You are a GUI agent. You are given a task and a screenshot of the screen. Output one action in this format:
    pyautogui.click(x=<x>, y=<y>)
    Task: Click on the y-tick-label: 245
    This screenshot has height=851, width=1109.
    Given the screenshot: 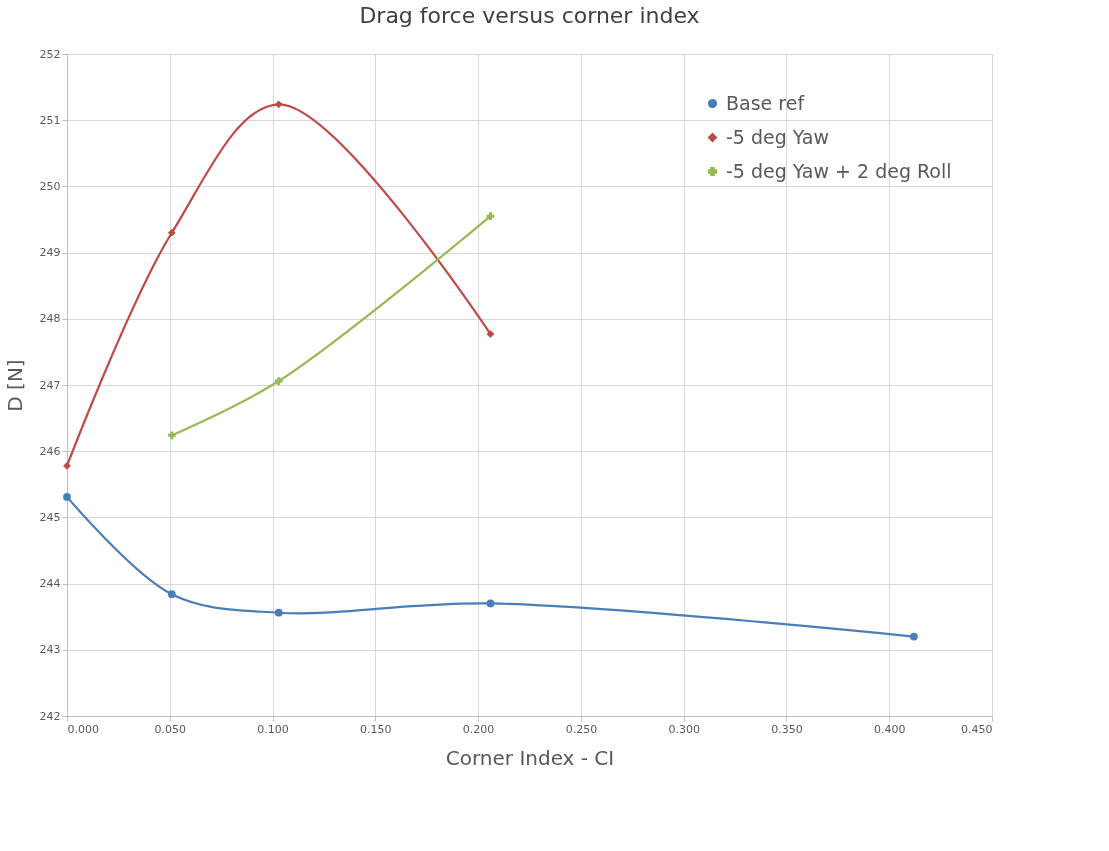 What is the action you would take?
    pyautogui.click(x=50, y=517)
    